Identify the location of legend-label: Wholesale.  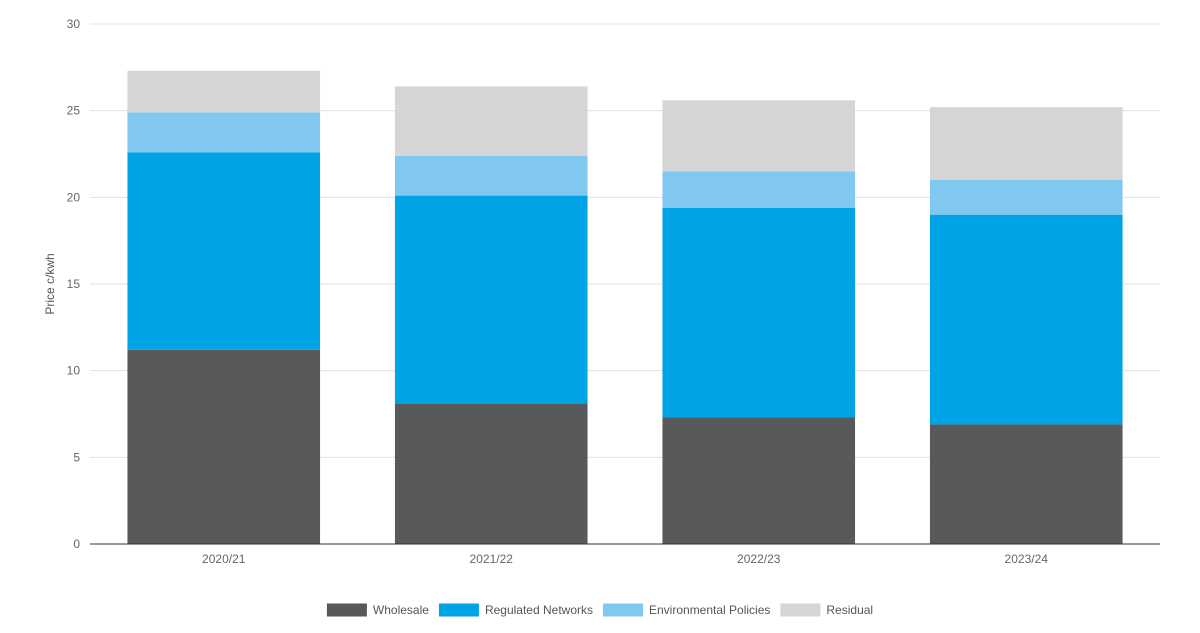
(401, 610).